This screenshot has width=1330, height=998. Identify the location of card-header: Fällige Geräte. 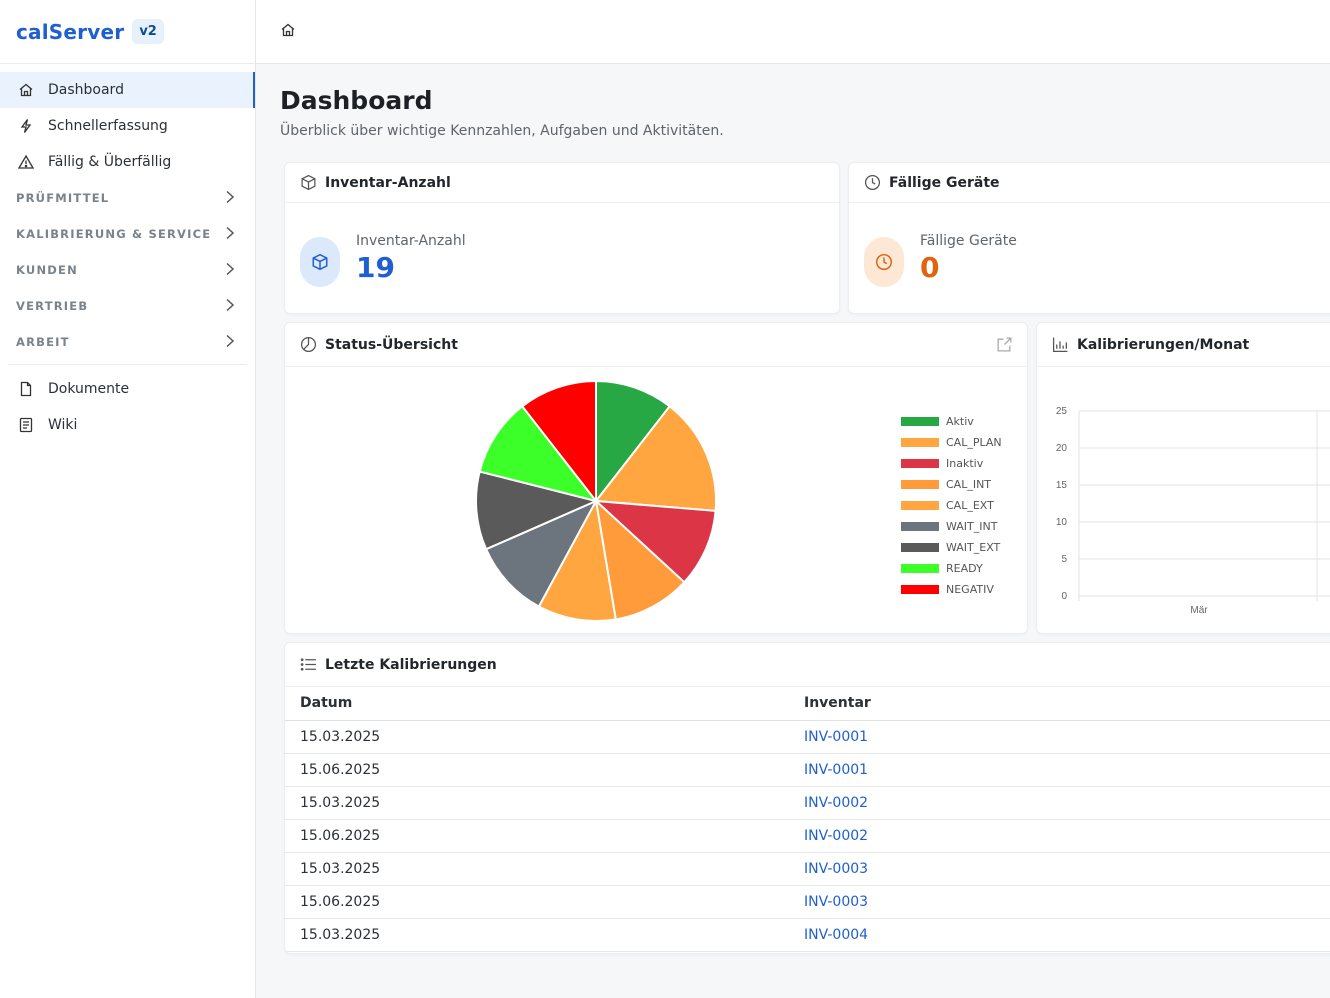
(1089, 183).